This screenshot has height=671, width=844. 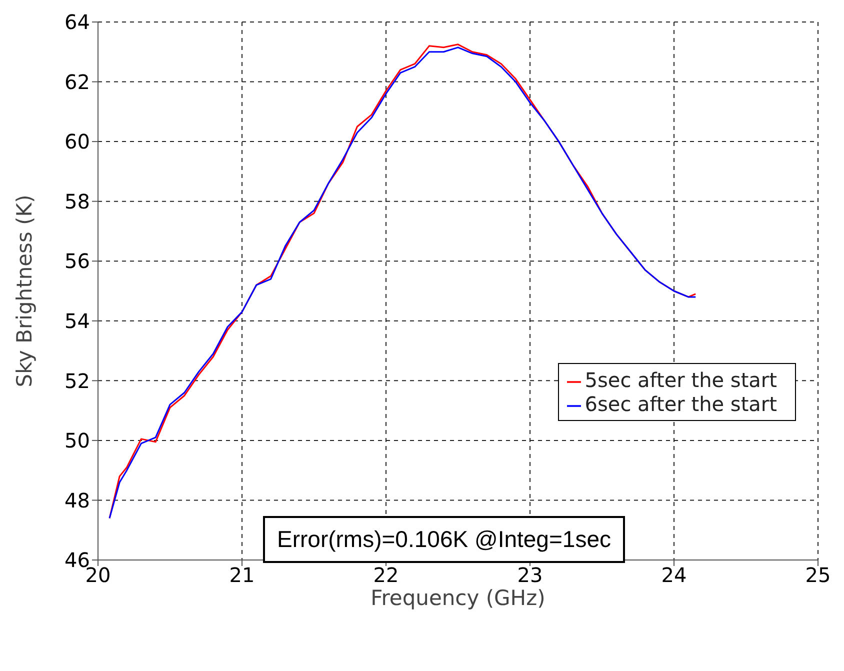 What do you see at coordinates (444, 539) in the screenshot?
I see `annotation: Error(rms)=0.106K @Integ=1sec` at bounding box center [444, 539].